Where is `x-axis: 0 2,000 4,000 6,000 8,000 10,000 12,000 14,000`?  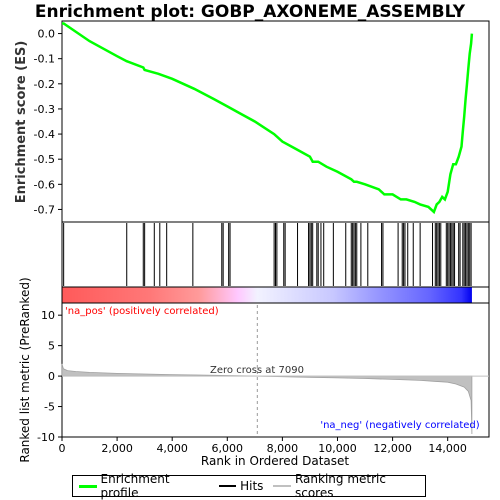
x-axis: 0 2,000 4,000 6,000 8,000 10,000 12,000 14,000 is located at coordinates (263, 446).